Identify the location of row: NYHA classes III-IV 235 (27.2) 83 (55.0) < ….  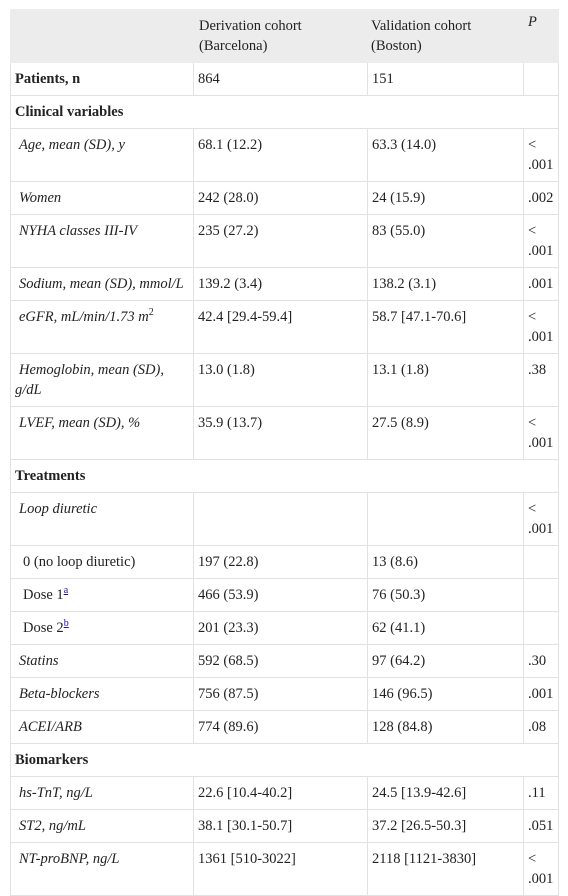
(284, 241).